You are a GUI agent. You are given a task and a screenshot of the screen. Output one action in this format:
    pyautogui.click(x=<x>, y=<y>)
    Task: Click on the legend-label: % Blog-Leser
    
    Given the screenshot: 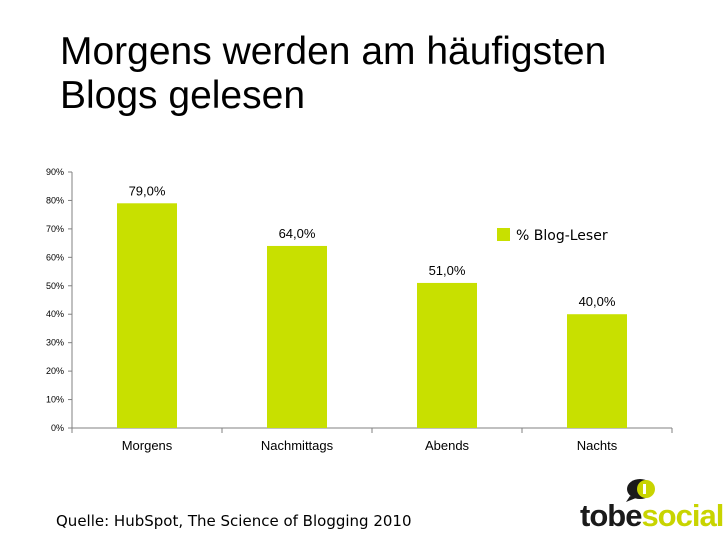 What is the action you would take?
    pyautogui.click(x=562, y=236)
    